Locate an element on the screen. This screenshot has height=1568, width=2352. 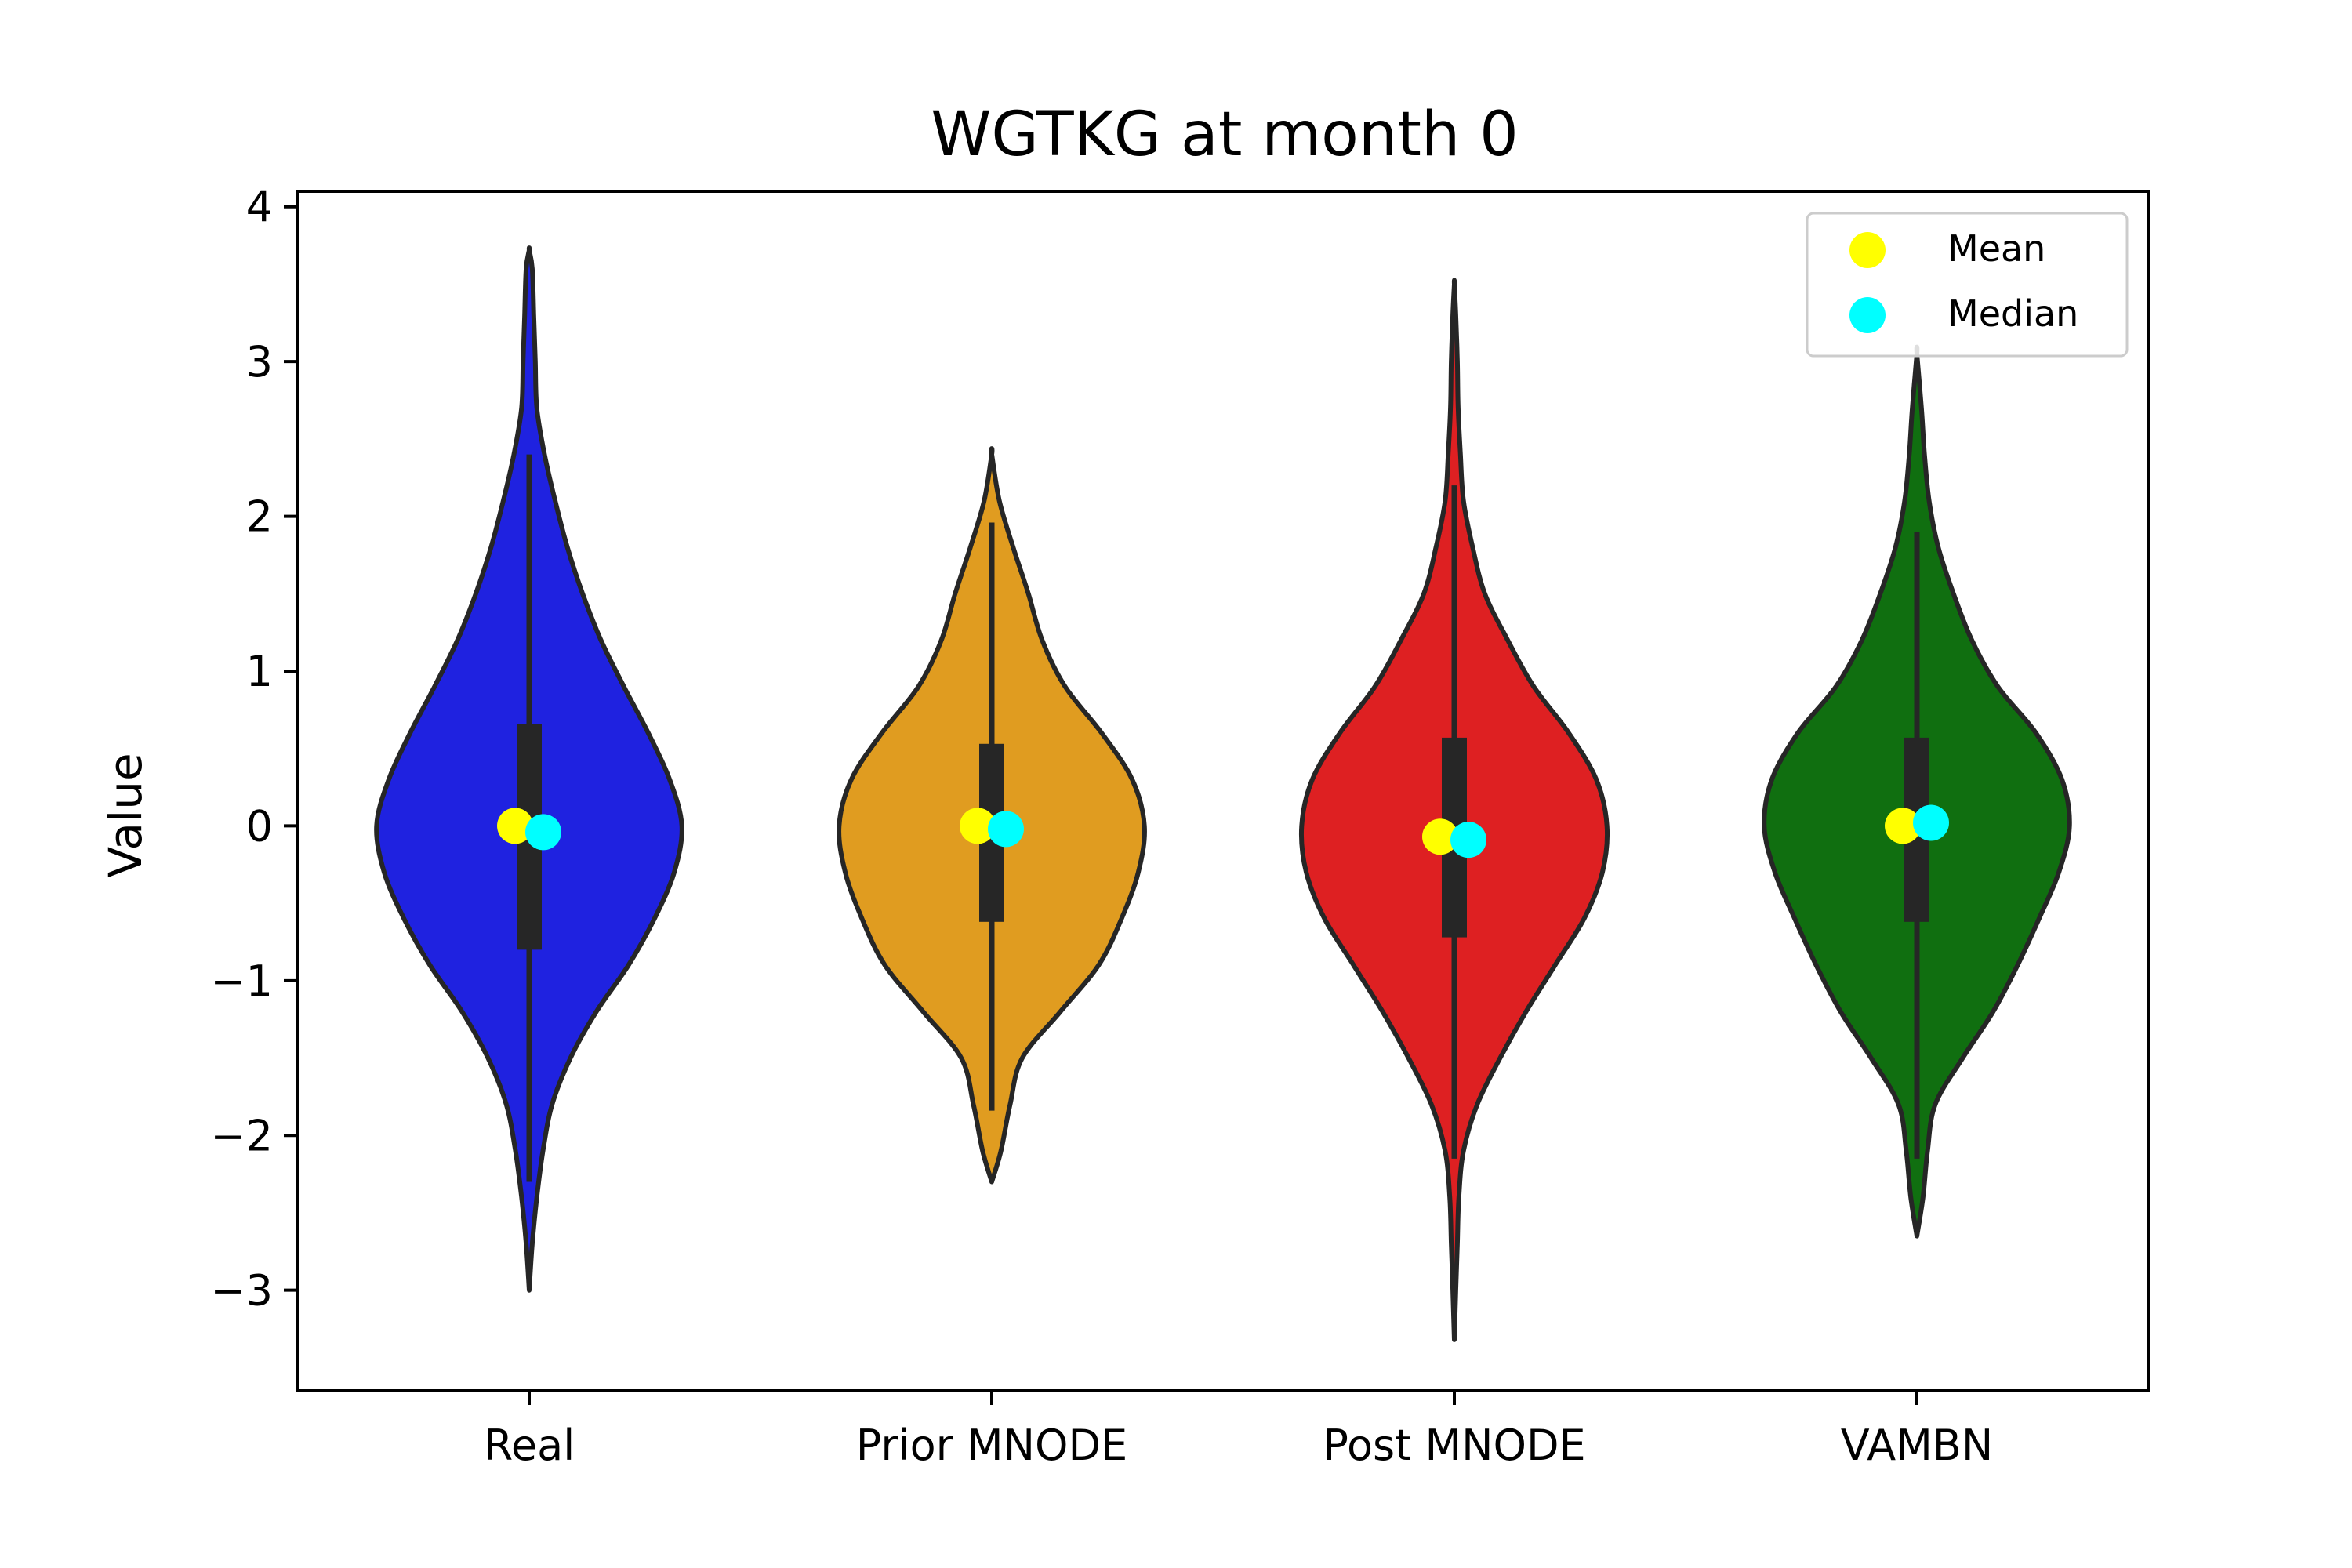
x-tick-label-post-mnode: Post MNODE is located at coordinates (1454, 1445).